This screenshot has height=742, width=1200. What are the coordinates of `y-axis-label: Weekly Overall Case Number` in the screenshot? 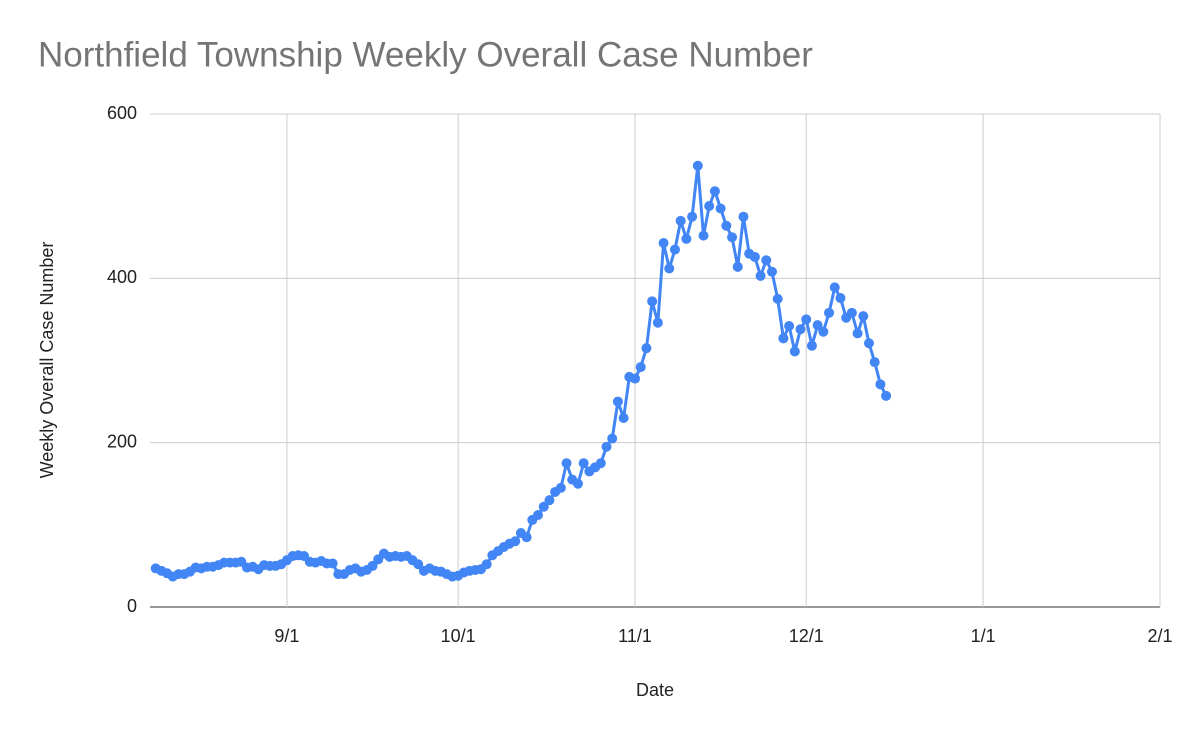 It's located at (47, 360).